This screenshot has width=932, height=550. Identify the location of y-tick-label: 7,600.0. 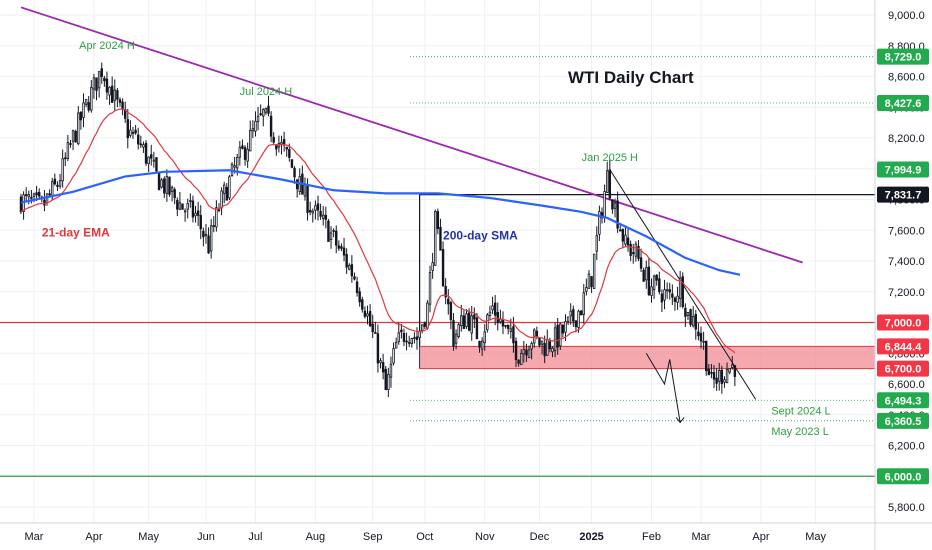
(906, 231).